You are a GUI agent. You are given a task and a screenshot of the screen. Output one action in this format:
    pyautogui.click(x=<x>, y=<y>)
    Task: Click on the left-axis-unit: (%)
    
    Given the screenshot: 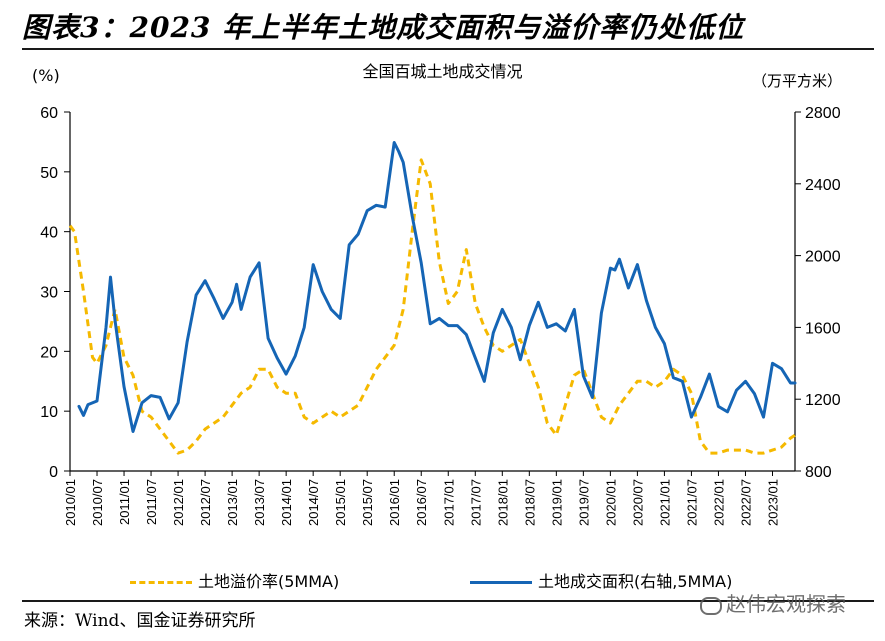 What is the action you would take?
    pyautogui.click(x=46, y=75)
    